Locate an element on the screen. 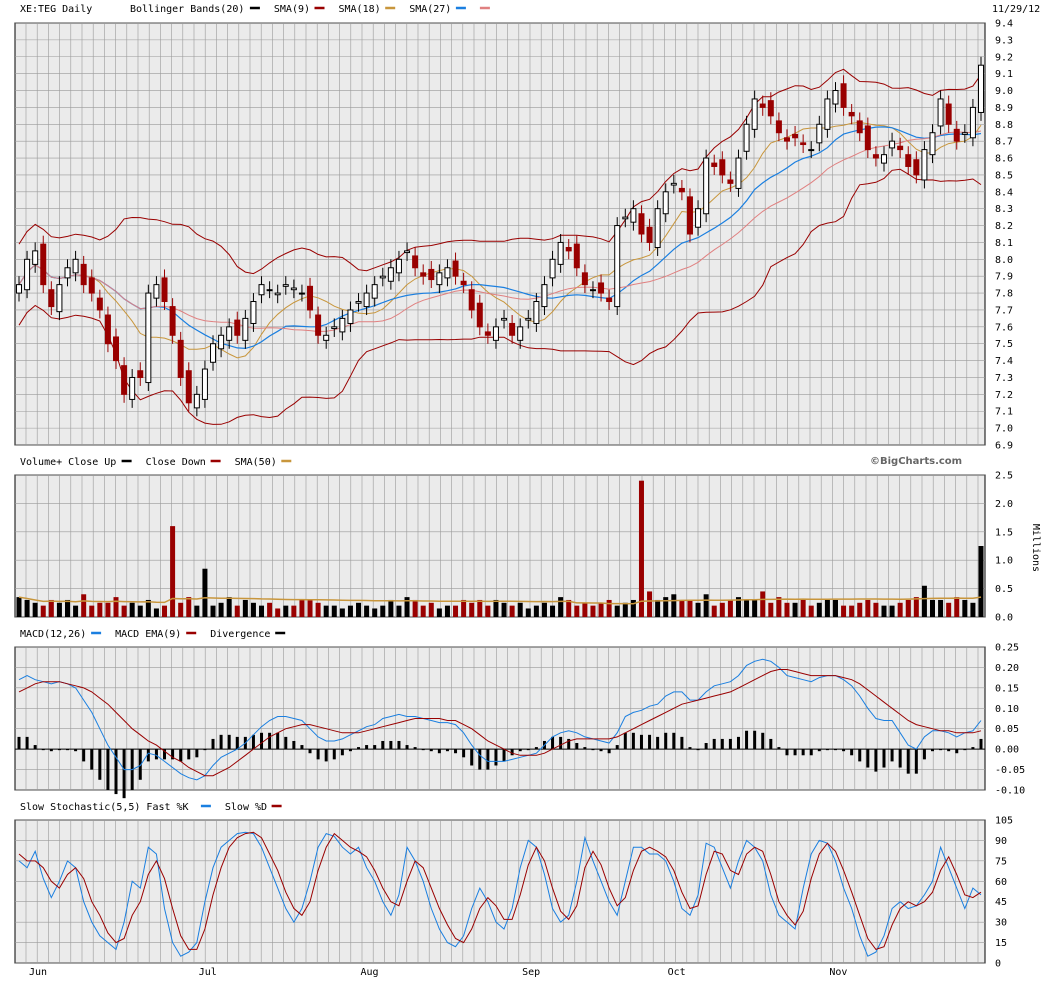 The width and height of the screenshot is (1045, 985). legend-label: SMA(18) is located at coordinates (360, 9).